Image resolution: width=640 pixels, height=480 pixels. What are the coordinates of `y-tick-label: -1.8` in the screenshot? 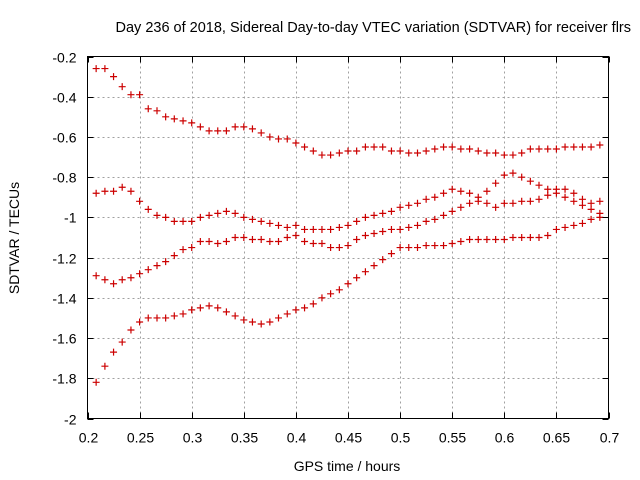 It's located at (64, 379).